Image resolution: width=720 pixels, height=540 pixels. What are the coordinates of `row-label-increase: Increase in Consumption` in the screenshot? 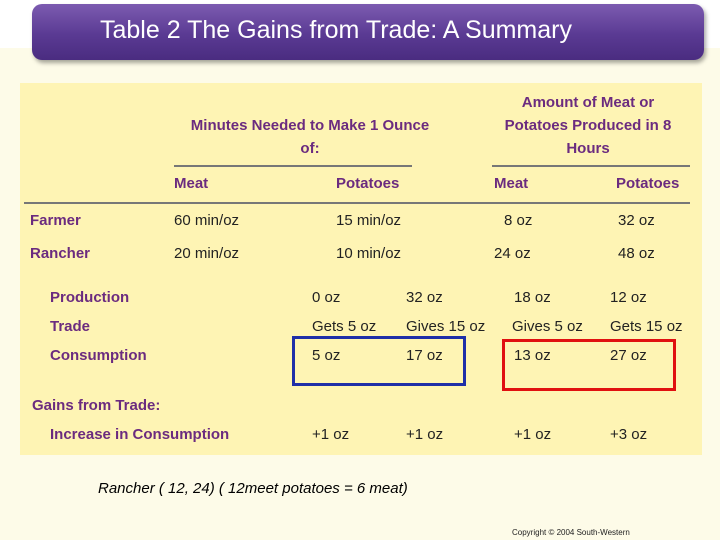 It's located at (140, 434).